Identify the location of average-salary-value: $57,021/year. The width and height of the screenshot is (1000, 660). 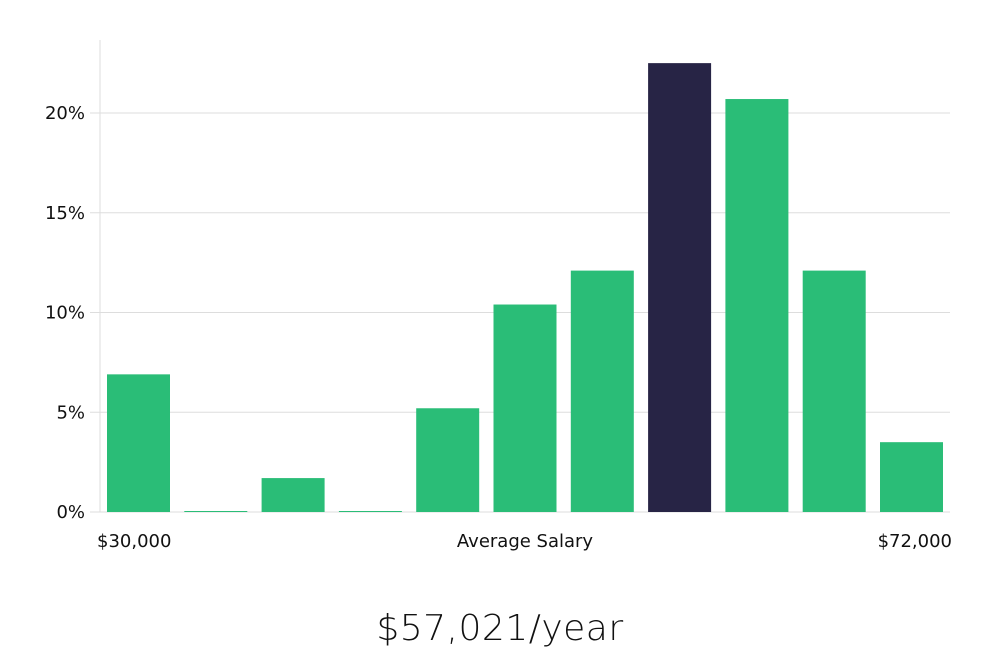
(500, 628).